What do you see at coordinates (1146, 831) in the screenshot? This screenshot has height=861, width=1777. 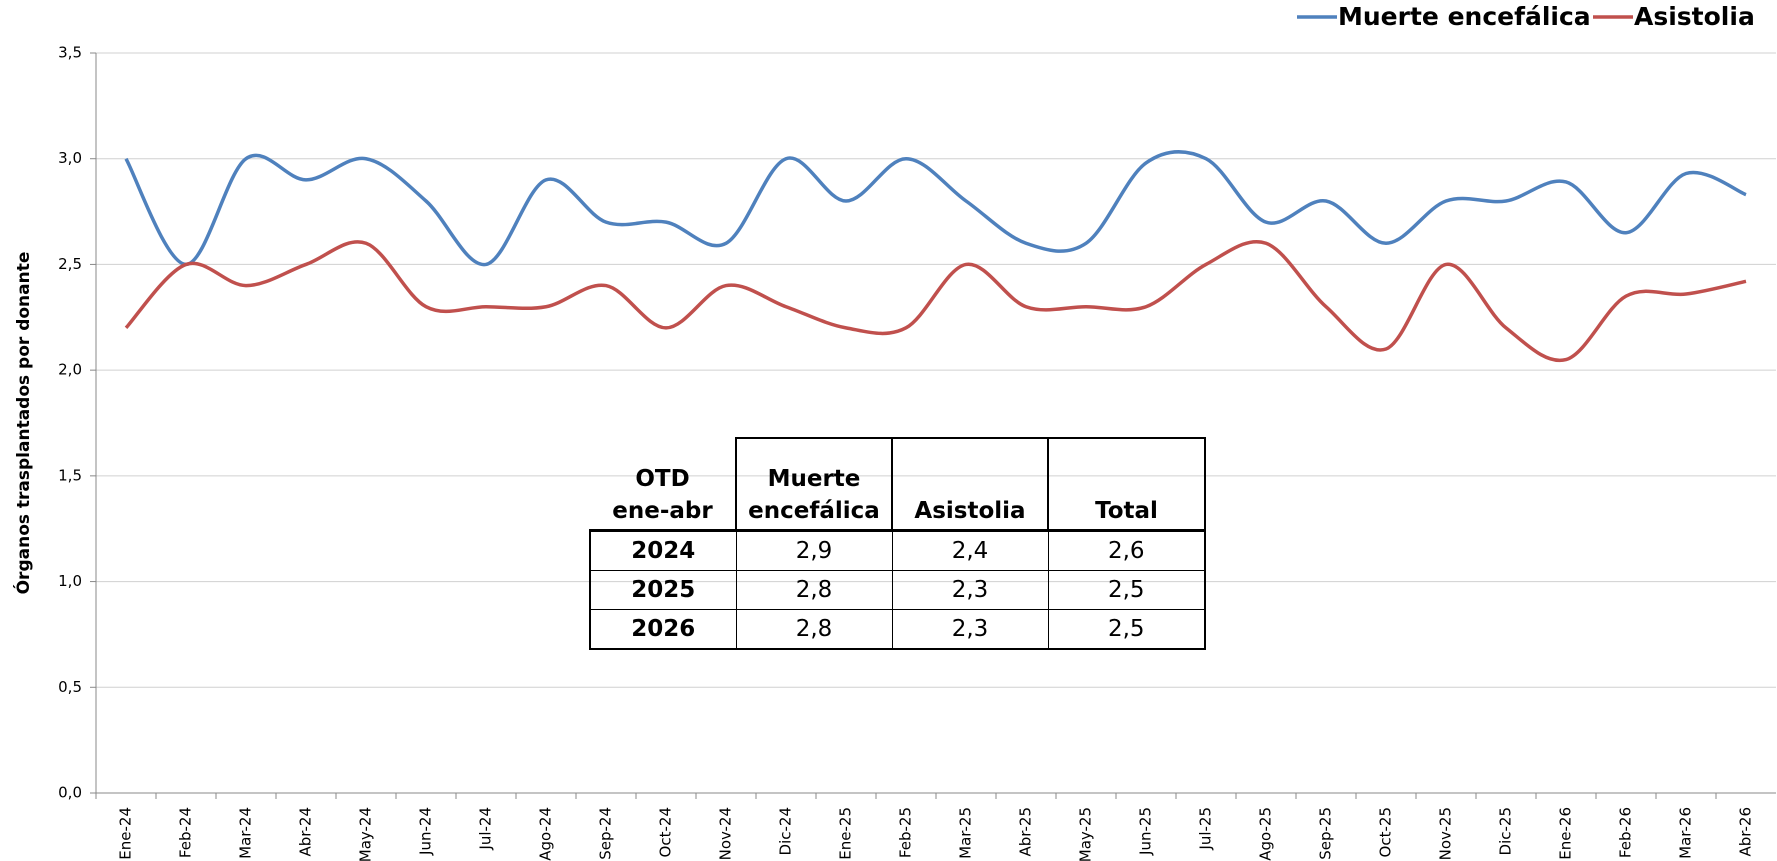 I see `x-tick-label: Jun-25` at bounding box center [1146, 831].